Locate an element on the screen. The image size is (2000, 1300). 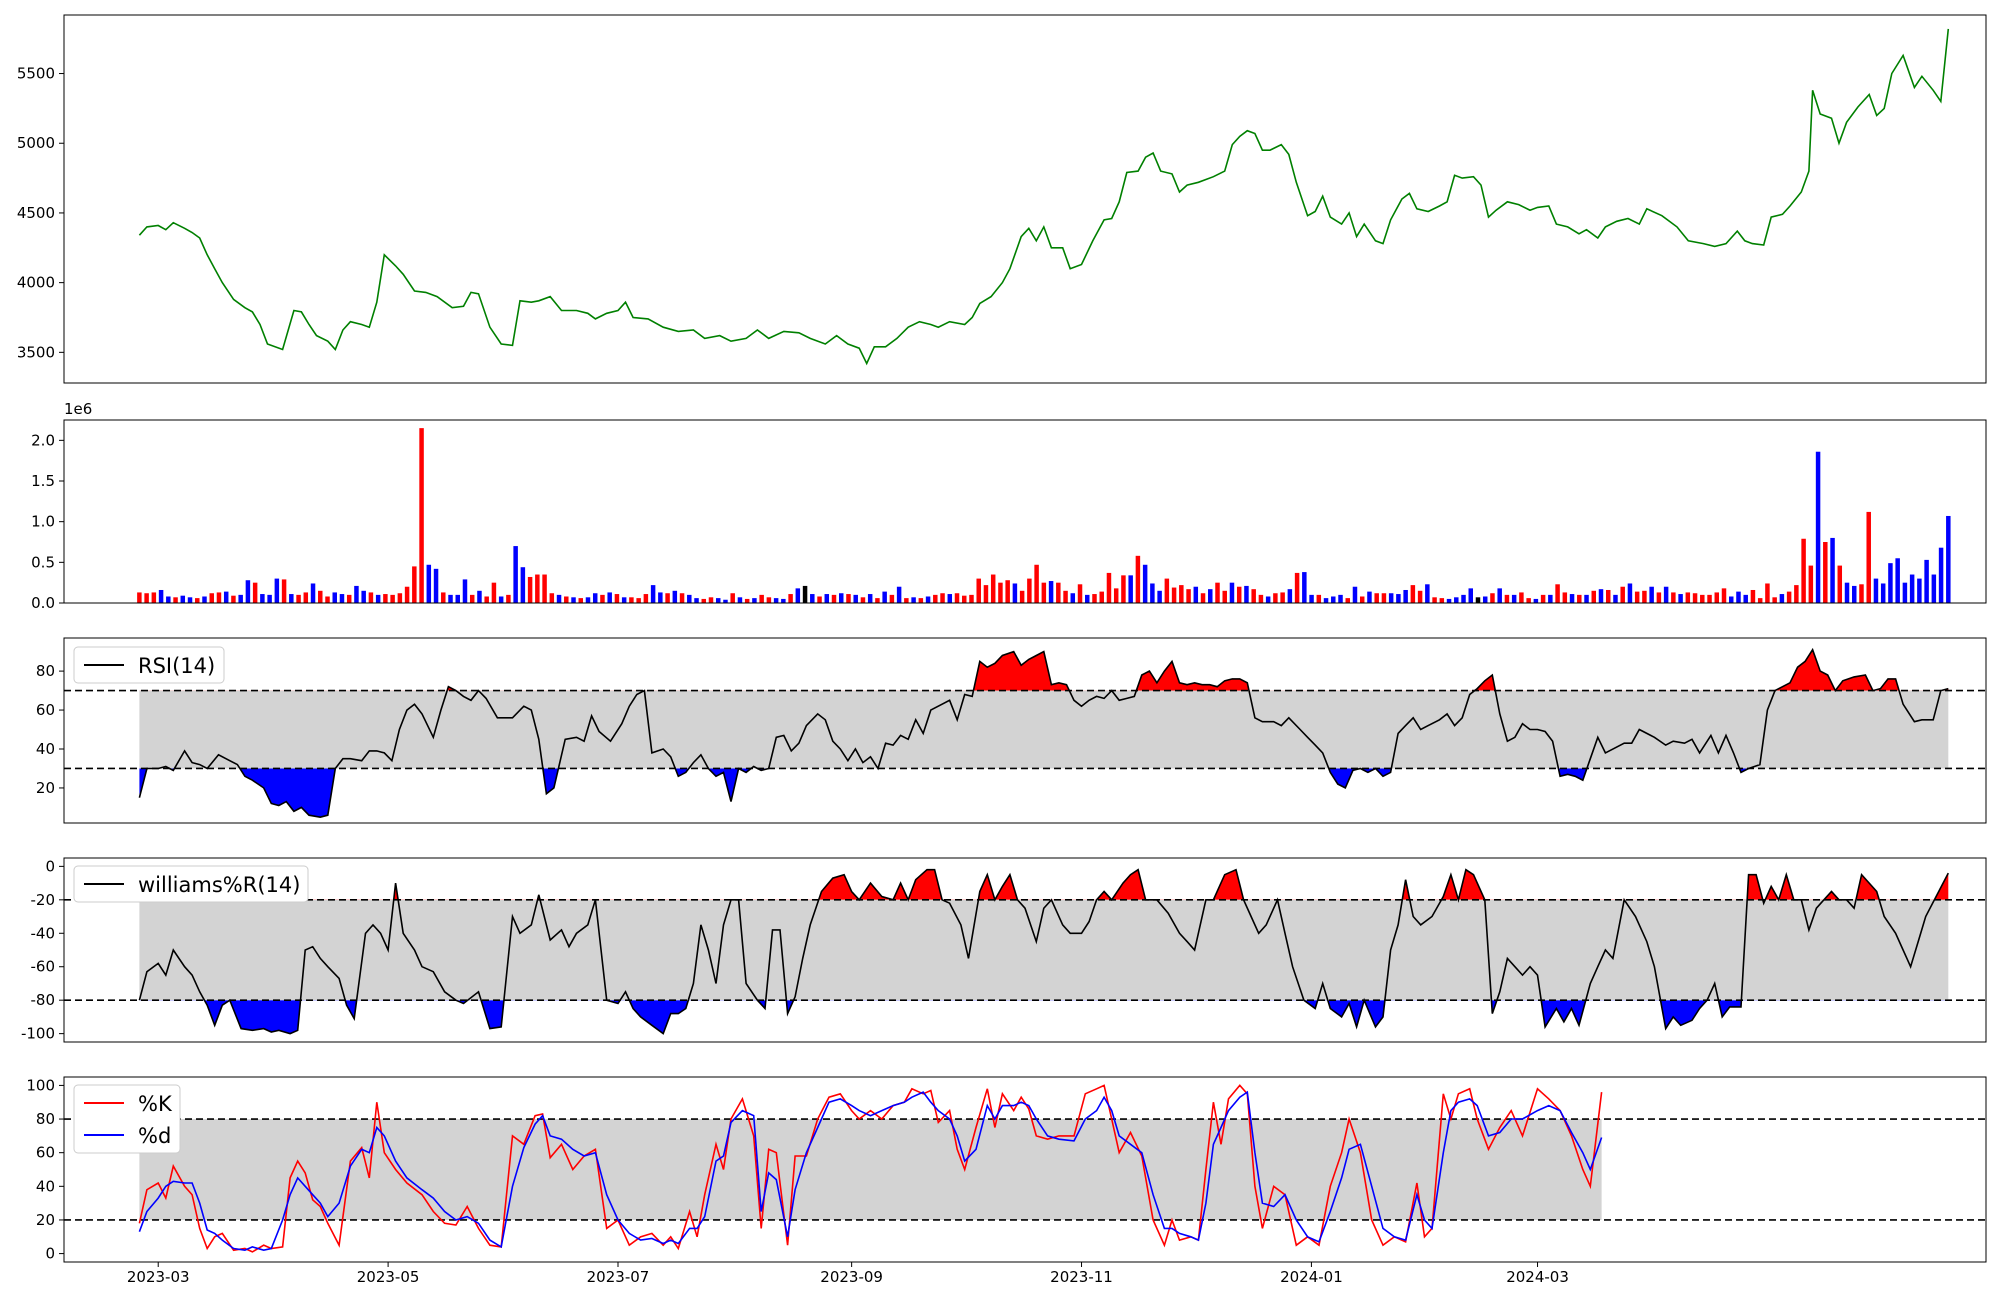
rsi-oversold-fill is located at coordinates (1044, 793).